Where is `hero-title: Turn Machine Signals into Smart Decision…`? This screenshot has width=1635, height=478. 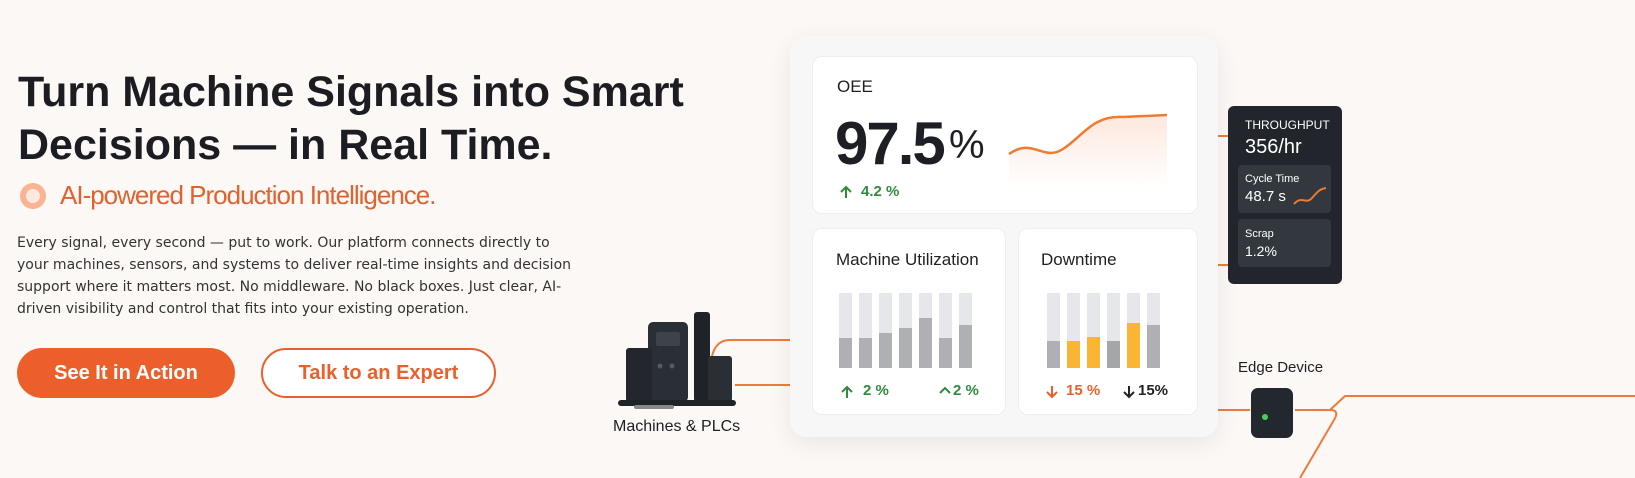 hero-title: Turn Machine Signals into Smart Decision… is located at coordinates (351, 118).